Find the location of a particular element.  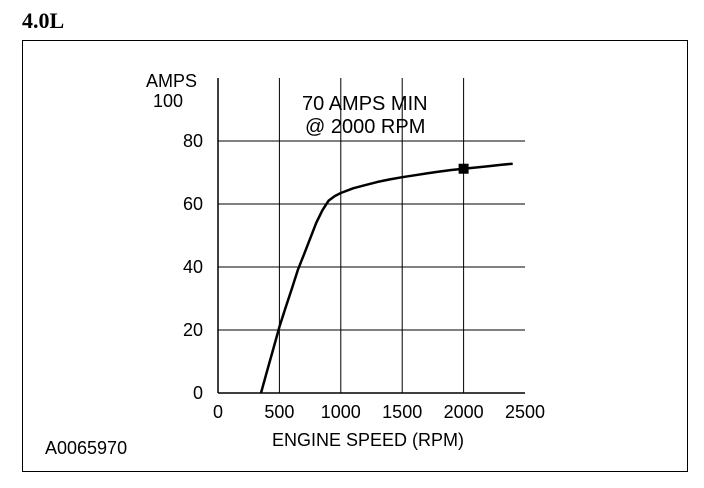

x-tick-label-500: 500 is located at coordinates (279, 412).